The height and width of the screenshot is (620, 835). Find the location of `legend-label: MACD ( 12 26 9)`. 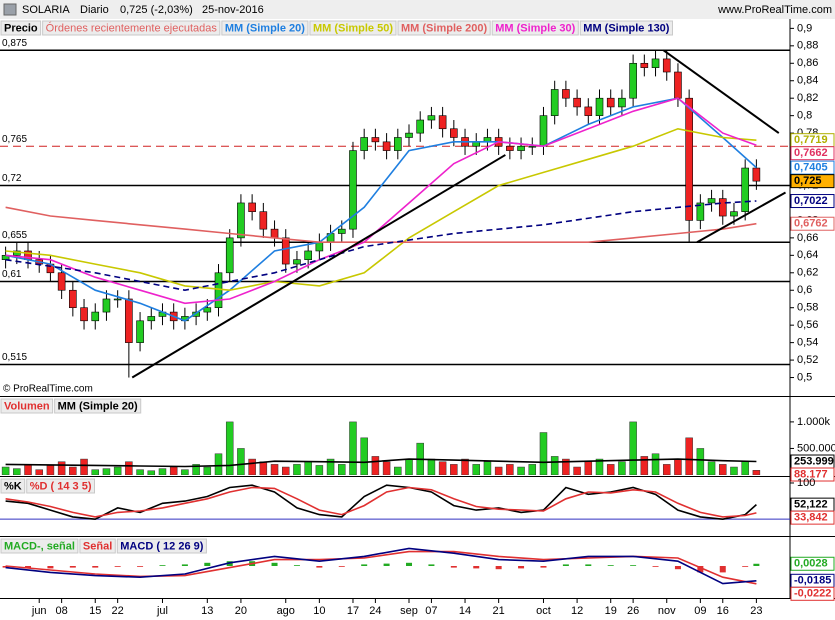

legend-label: MACD ( 12 26 9) is located at coordinates (161, 546).